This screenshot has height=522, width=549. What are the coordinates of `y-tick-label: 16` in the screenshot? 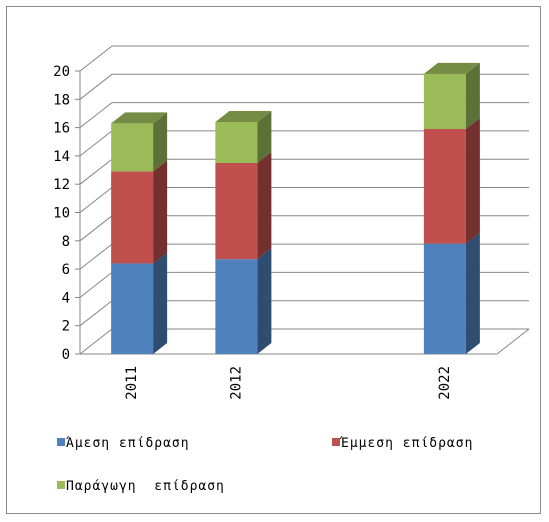 It's located at (61, 129).